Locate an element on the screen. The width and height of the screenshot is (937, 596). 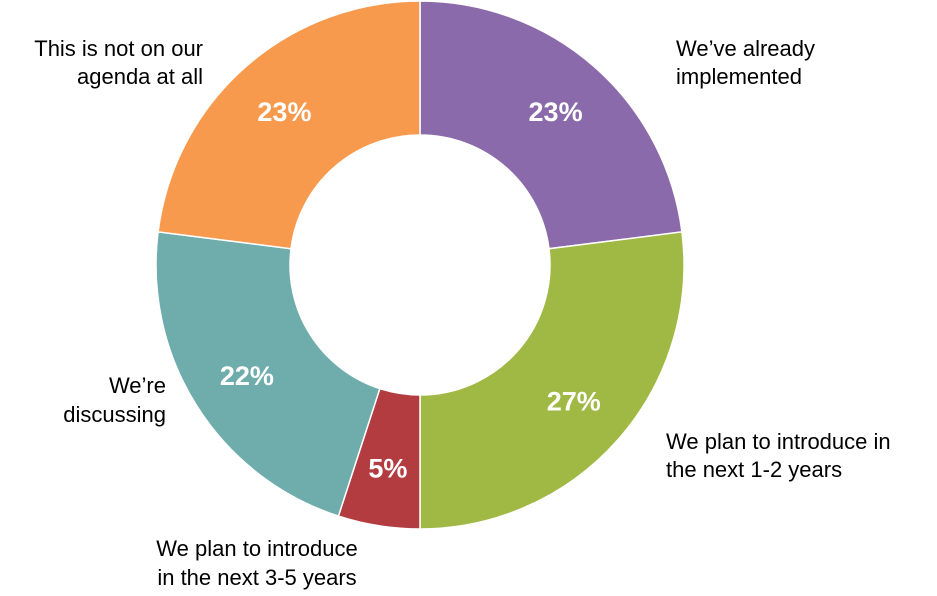
category-label-line: This is not on our is located at coordinates (118, 48).